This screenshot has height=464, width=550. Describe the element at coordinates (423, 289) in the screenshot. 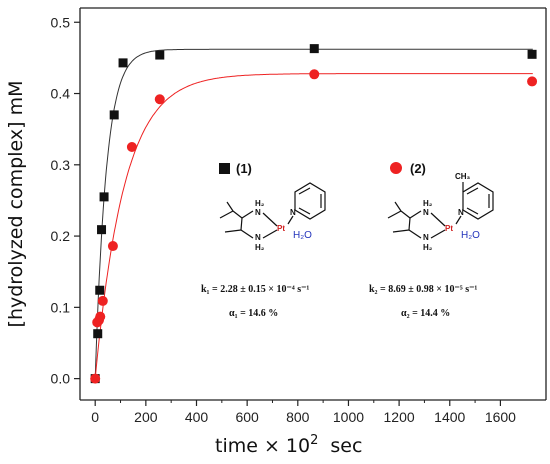

I see `rate-constant-2: k₂ = 8.69 ± 0.98 × 10⁻⁵ s⁻¹` at that location.